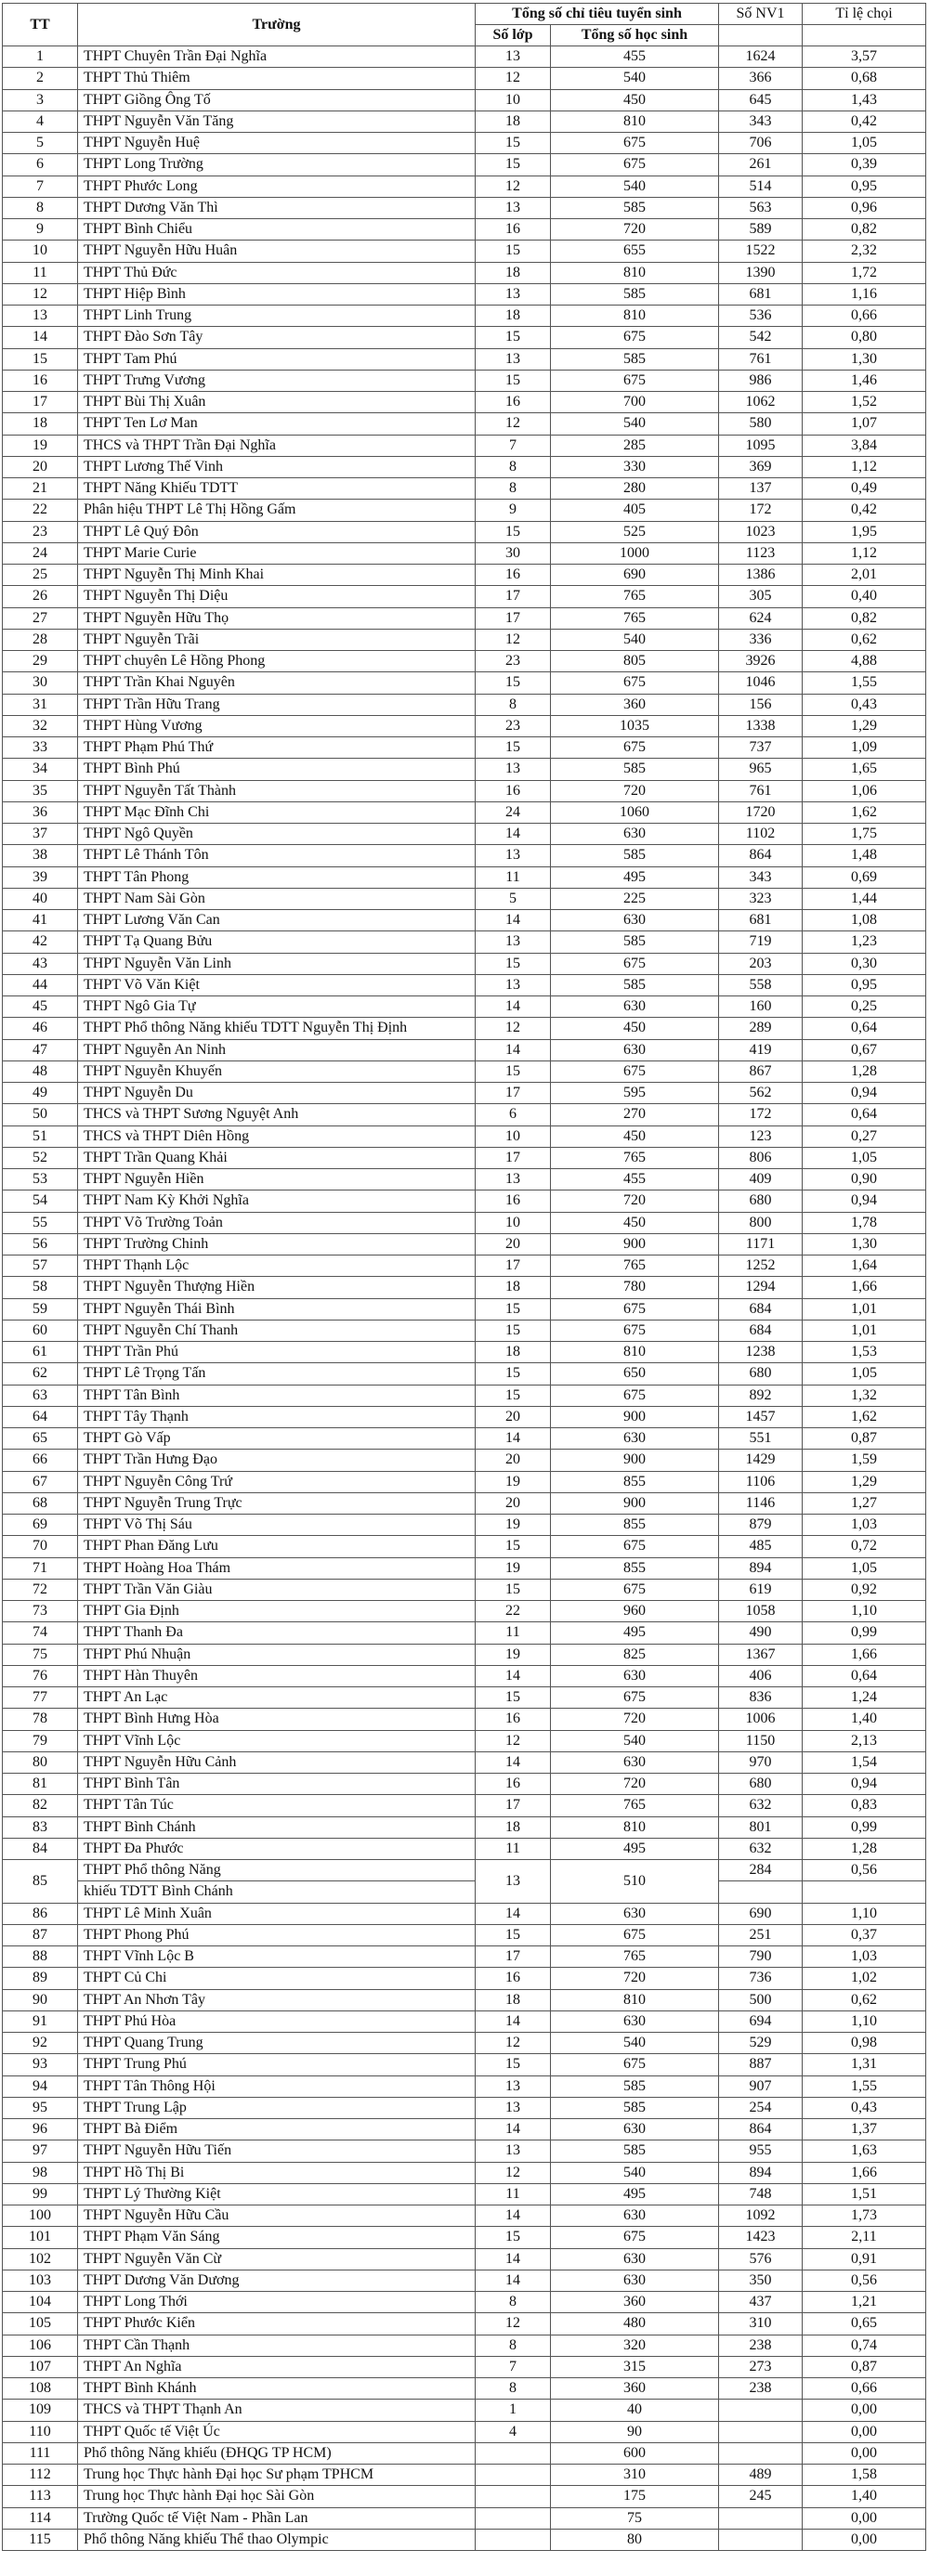  What do you see at coordinates (464, 531) in the screenshot?
I see `table-row: 23 THPT Lê Quý Đôn 15 525 1023 1,95` at bounding box center [464, 531].